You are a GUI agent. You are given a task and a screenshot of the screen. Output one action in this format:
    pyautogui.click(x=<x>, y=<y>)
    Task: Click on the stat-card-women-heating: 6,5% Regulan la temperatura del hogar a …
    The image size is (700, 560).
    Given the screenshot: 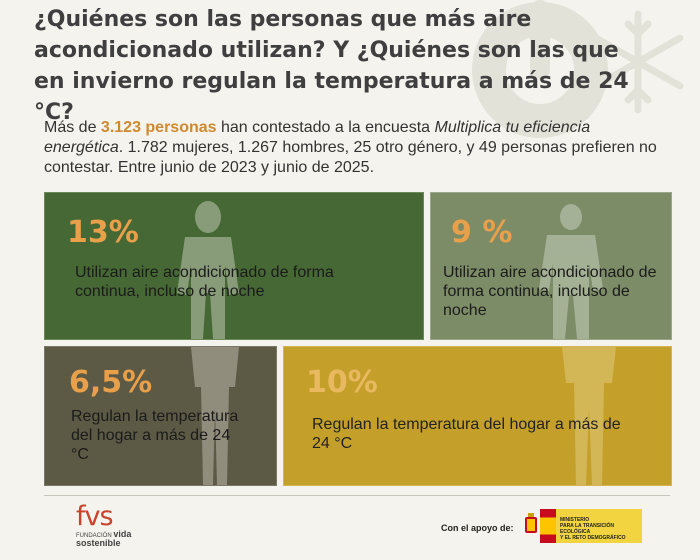 What is the action you would take?
    pyautogui.click(x=160, y=416)
    